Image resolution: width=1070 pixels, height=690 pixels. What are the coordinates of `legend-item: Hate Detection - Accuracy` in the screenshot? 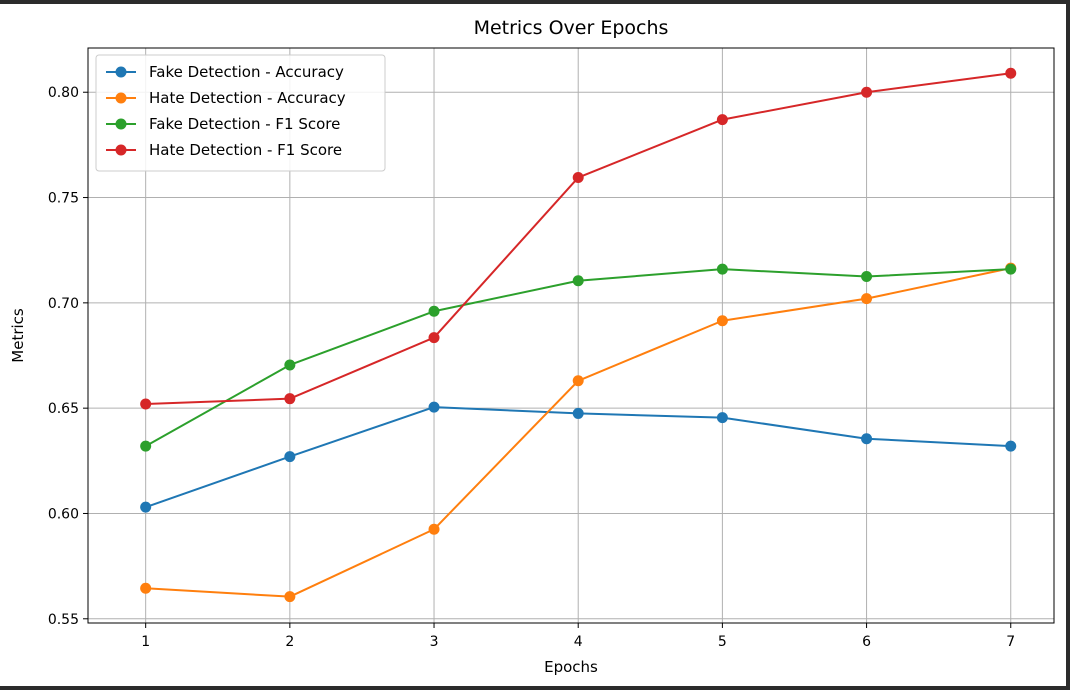 It's located at (226, 98).